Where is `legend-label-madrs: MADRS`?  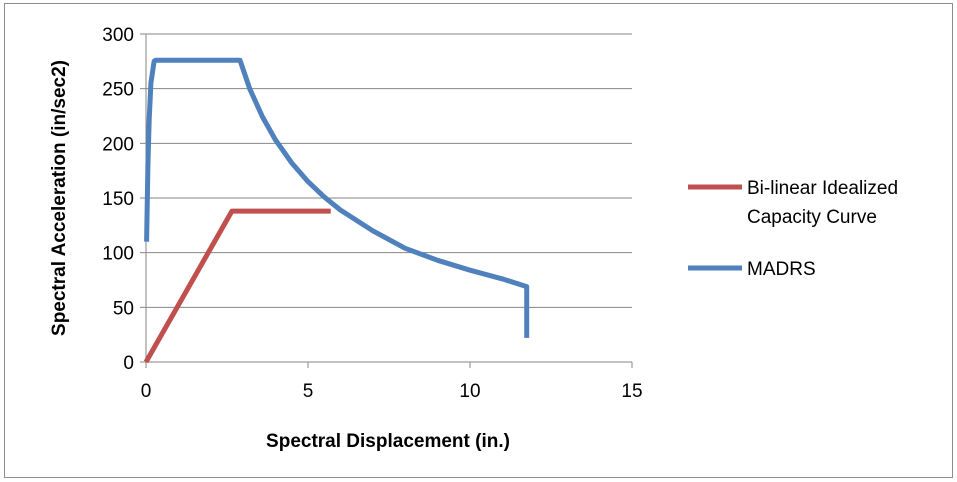
legend-label-madrs: MADRS is located at coordinates (781, 269).